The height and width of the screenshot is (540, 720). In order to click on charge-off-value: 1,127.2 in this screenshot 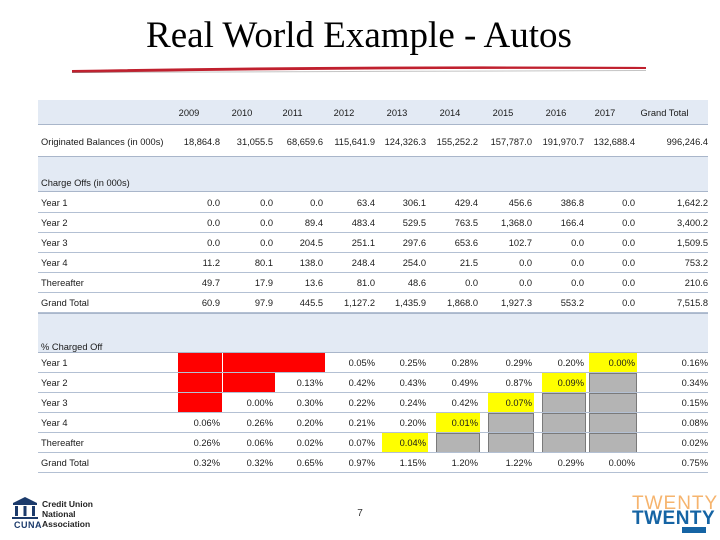, I will do `click(359, 303)`.